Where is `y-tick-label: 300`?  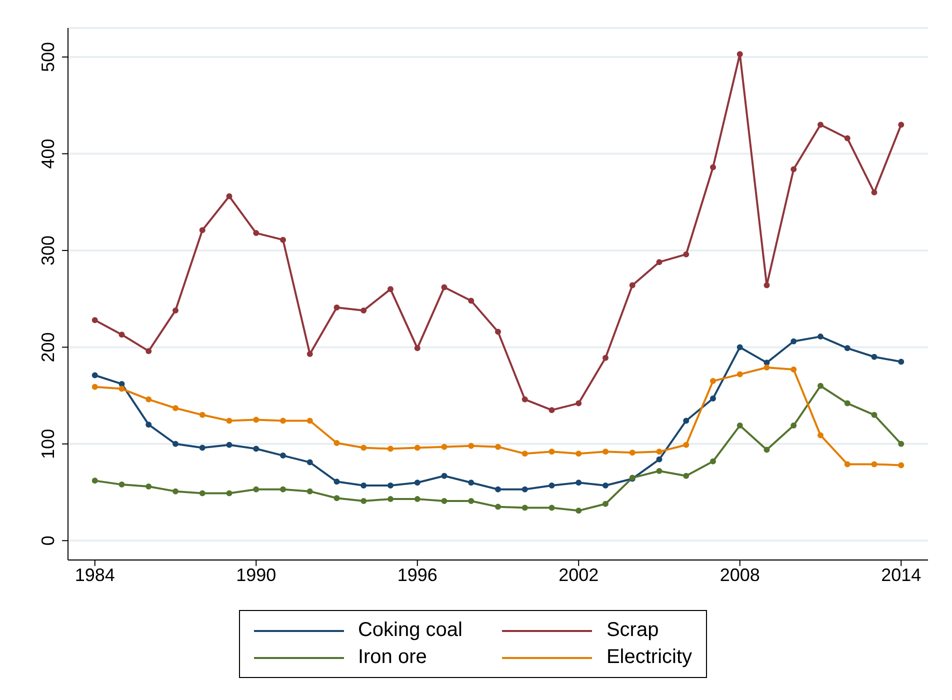
y-tick-label: 300 is located at coordinates (48, 250).